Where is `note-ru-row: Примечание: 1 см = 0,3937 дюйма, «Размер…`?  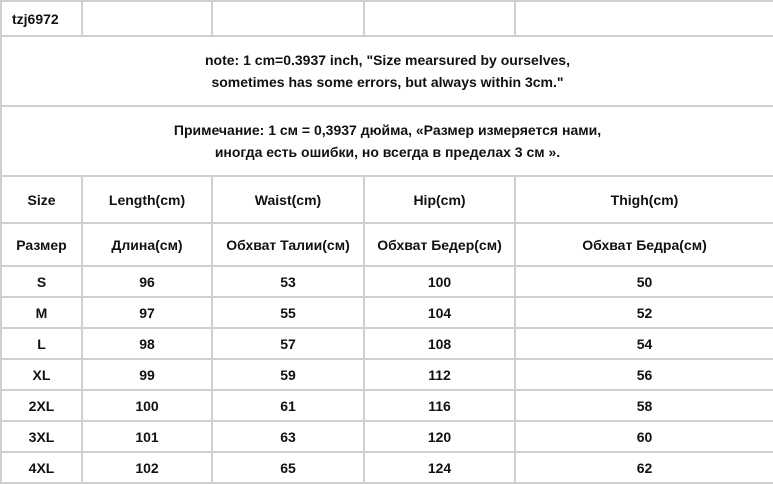
note-ru-row: Примечание: 1 см = 0,3937 дюйма, «Размер… is located at coordinates (386, 141).